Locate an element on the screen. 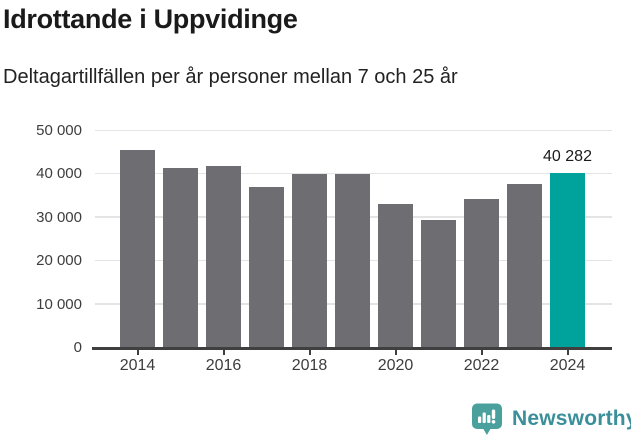  brand-name: Newsworthy is located at coordinates (571, 418).